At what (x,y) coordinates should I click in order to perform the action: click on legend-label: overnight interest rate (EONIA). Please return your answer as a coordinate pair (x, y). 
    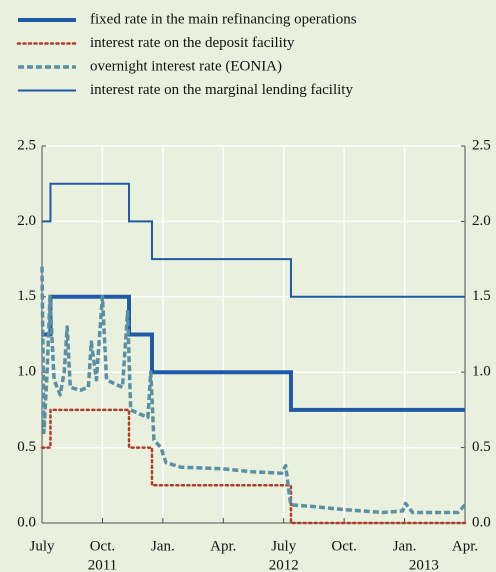
    Looking at the image, I should click on (186, 66).